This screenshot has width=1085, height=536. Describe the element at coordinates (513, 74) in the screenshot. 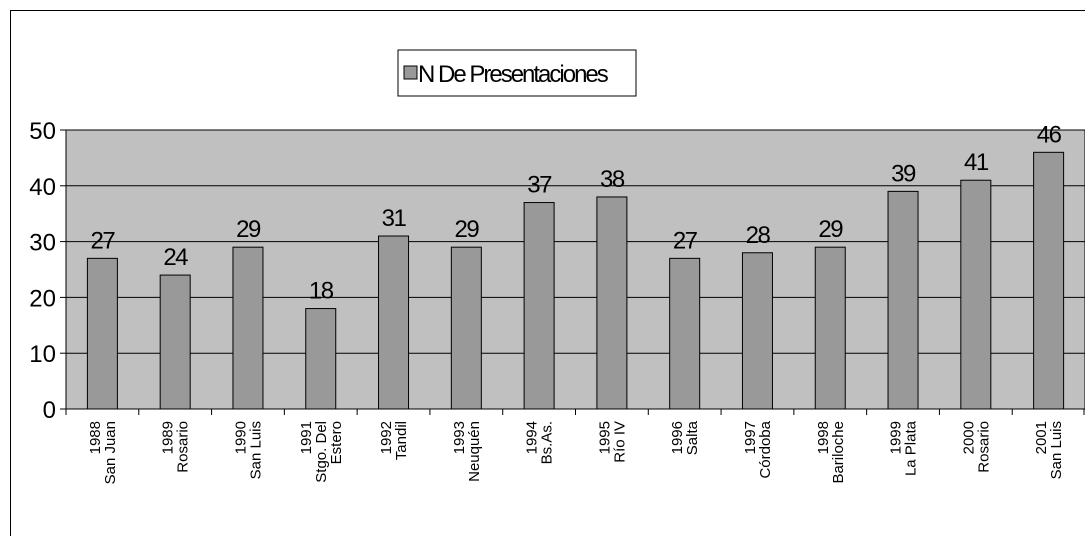

I see `legend-label: N De Presentaciones` at that location.